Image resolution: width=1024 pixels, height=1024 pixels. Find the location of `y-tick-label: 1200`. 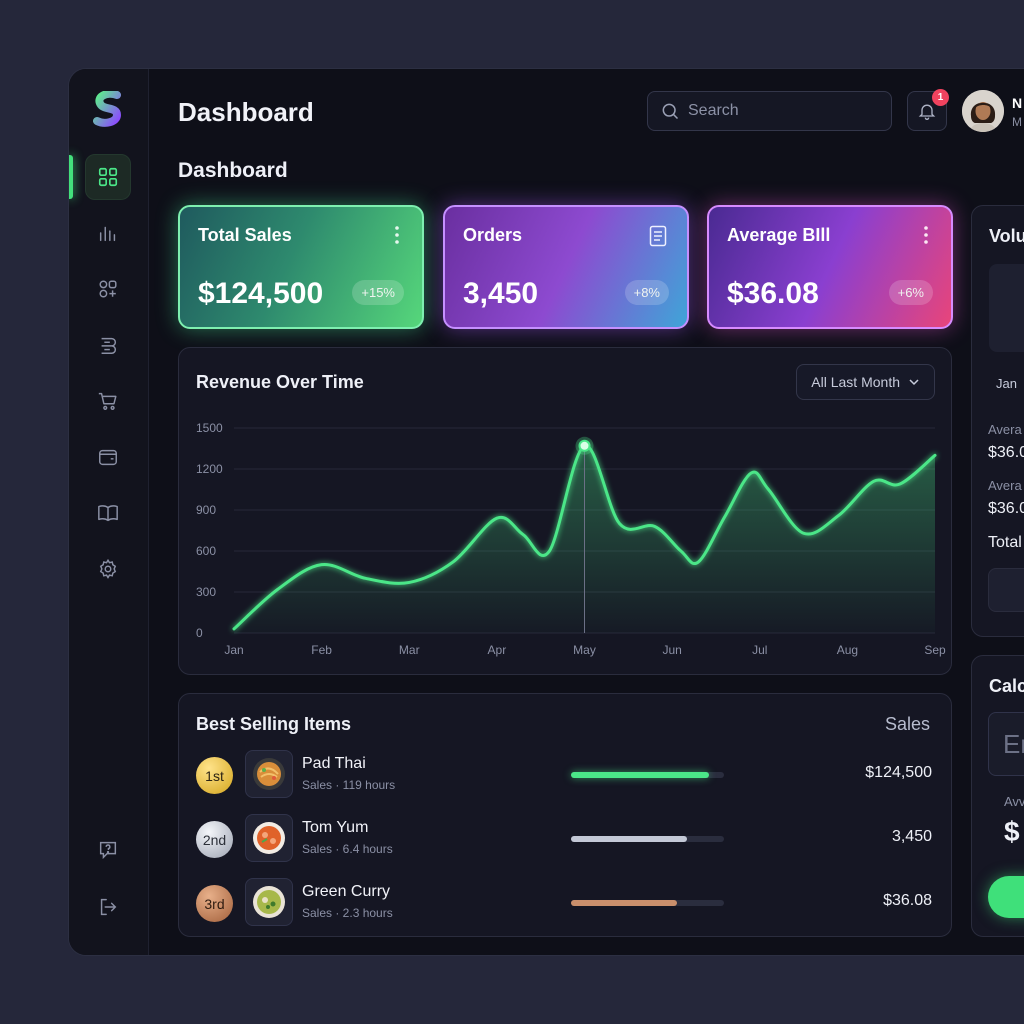

y-tick-label: 1200 is located at coordinates (209, 469).